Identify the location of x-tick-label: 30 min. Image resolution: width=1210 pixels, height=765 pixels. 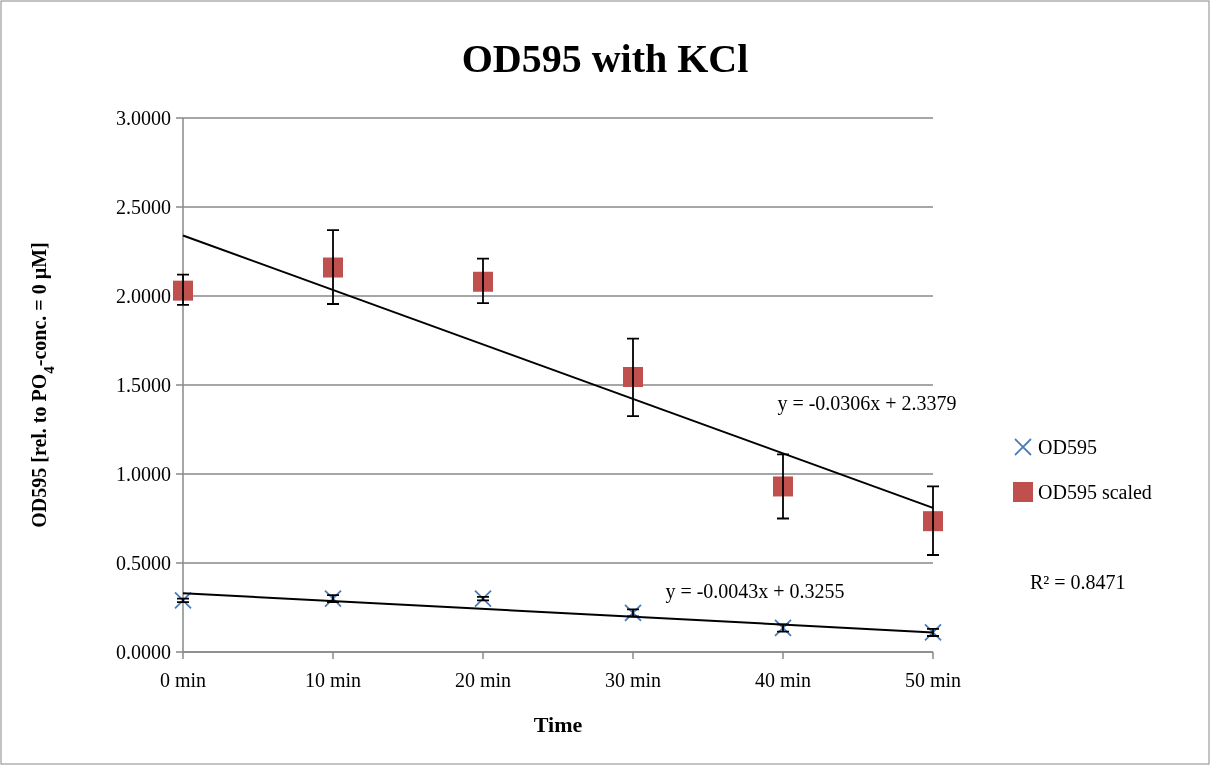
(633, 680).